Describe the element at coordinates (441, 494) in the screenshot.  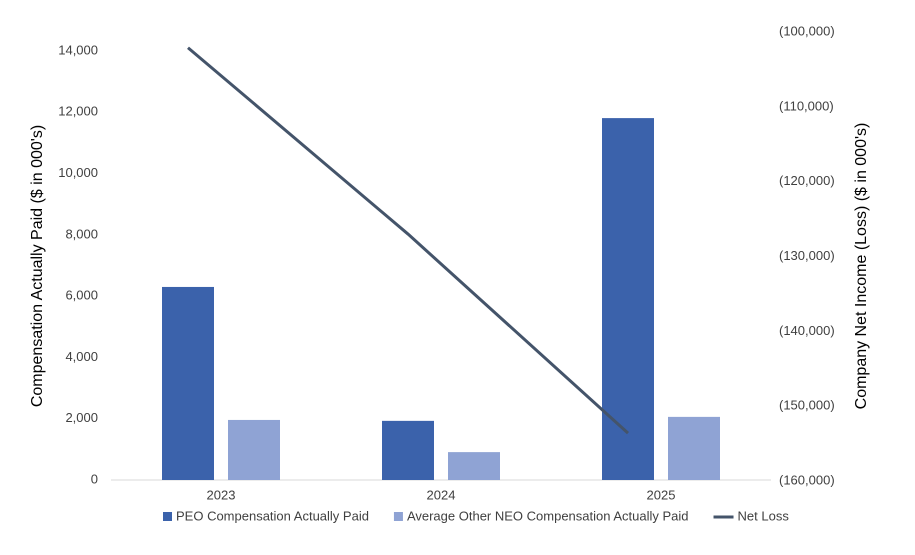
I see `x-tick-label: 2024` at that location.